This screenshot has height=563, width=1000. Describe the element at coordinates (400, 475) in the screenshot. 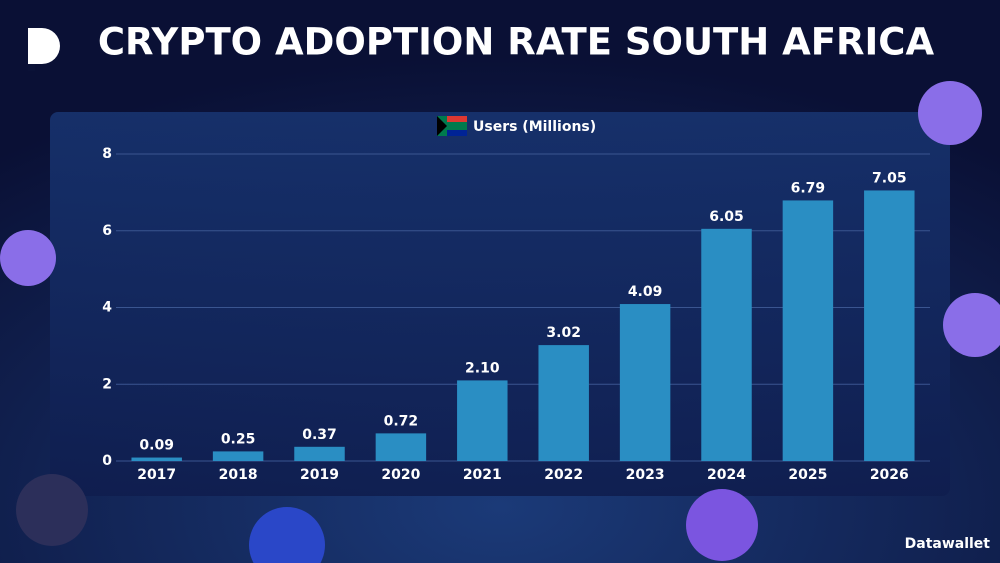

I see `x-tick-label: 2020` at that location.